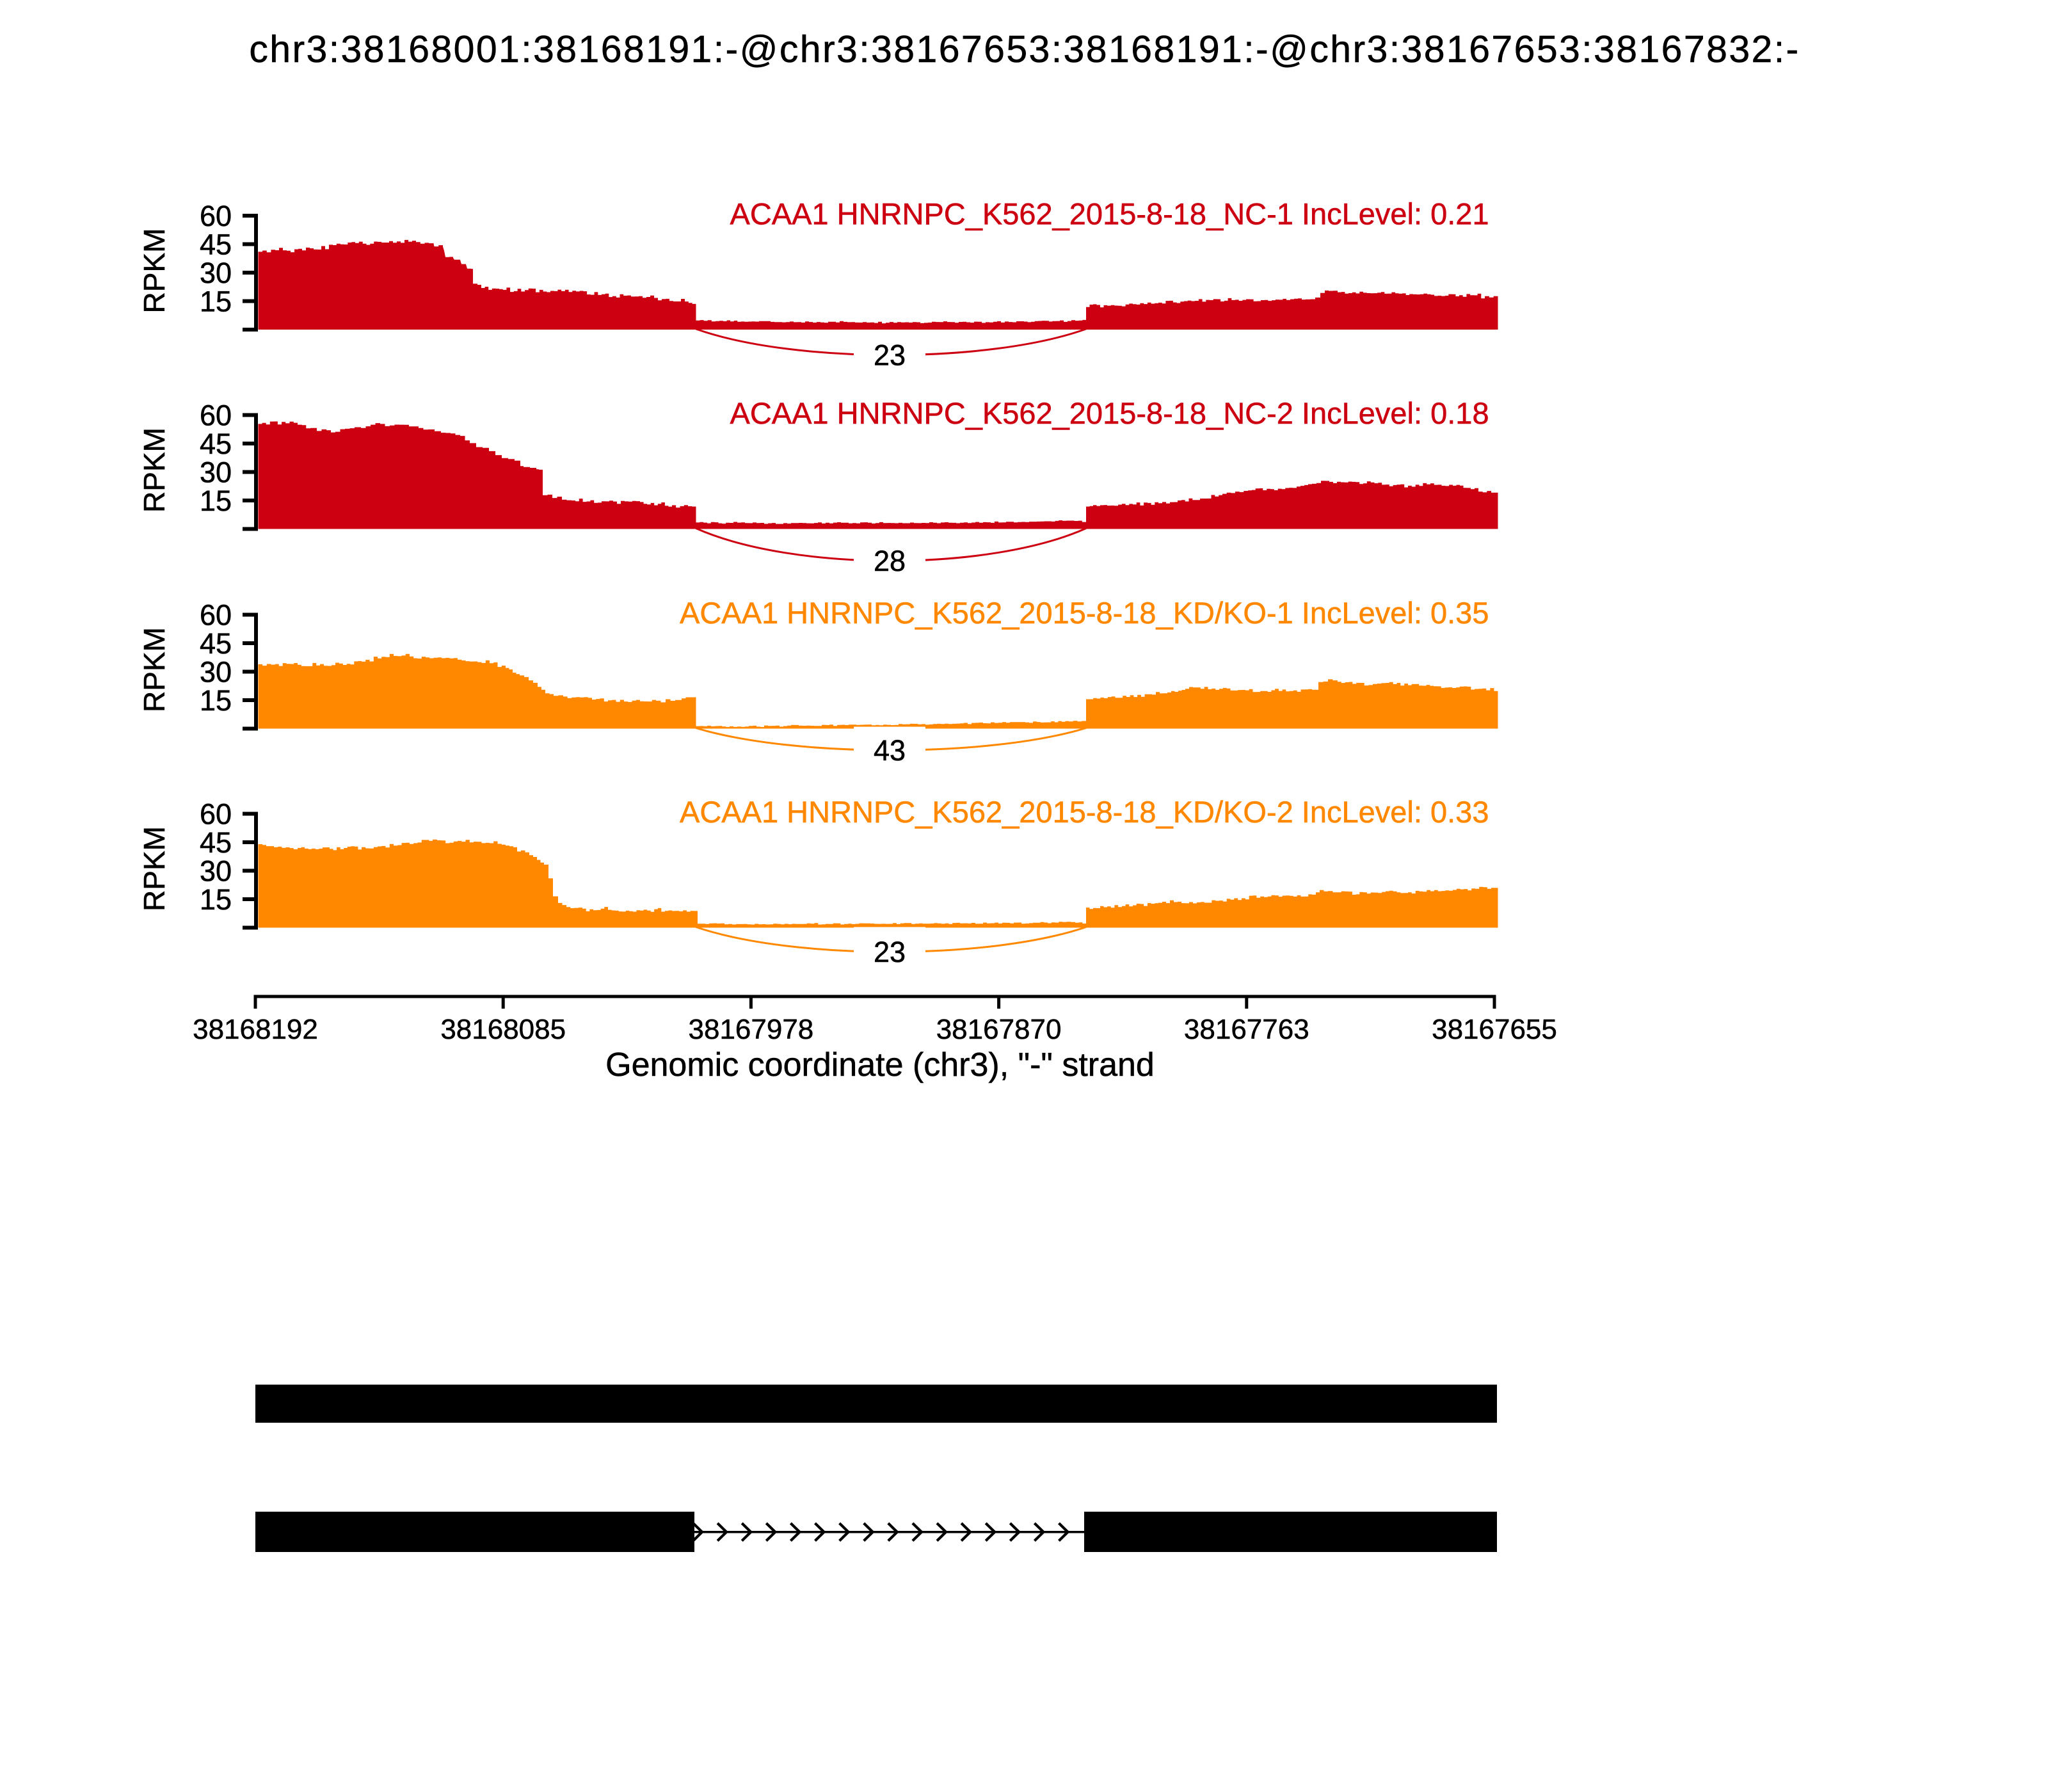  Describe the element at coordinates (1494, 1029) in the screenshot. I see `svg-text: 38167655` at that location.